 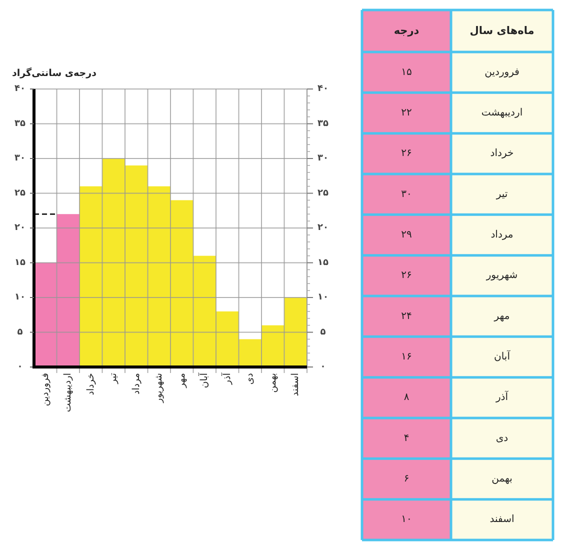 I want to click on xtick-label: شهریور, so click(x=159, y=388).